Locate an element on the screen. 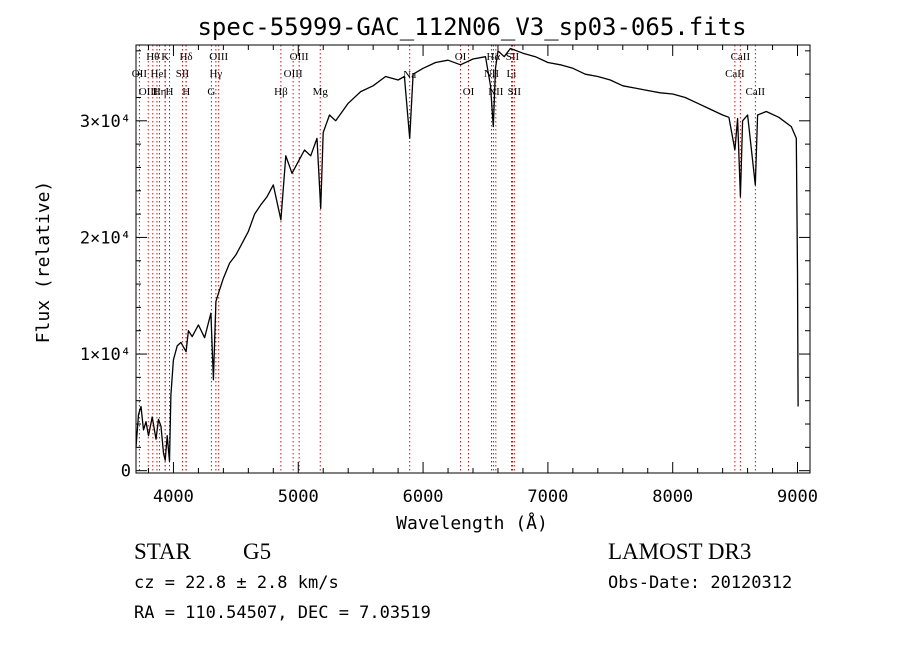  survey-label: LAMOST DR3 is located at coordinates (680, 551).